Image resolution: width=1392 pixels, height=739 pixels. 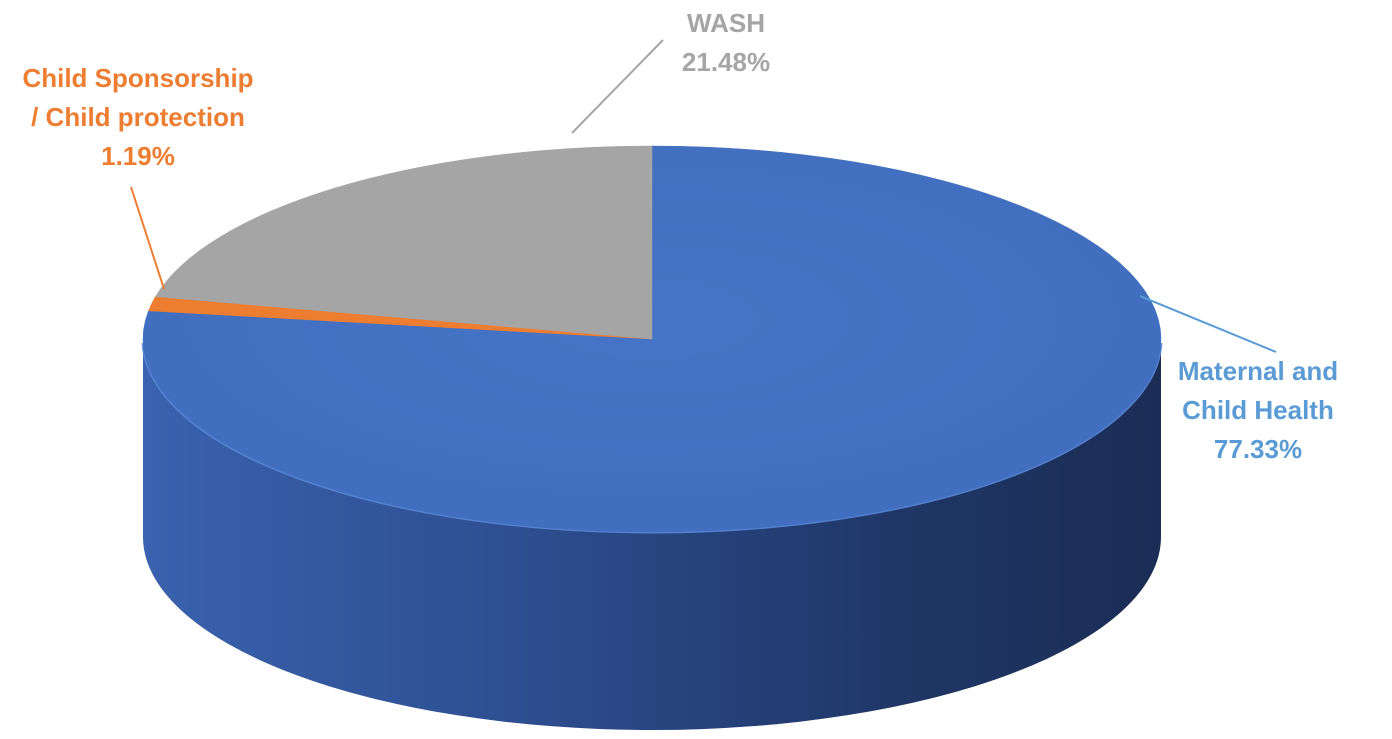 What do you see at coordinates (1258, 371) in the screenshot?
I see `data-label-name-line: Maternal and` at bounding box center [1258, 371].